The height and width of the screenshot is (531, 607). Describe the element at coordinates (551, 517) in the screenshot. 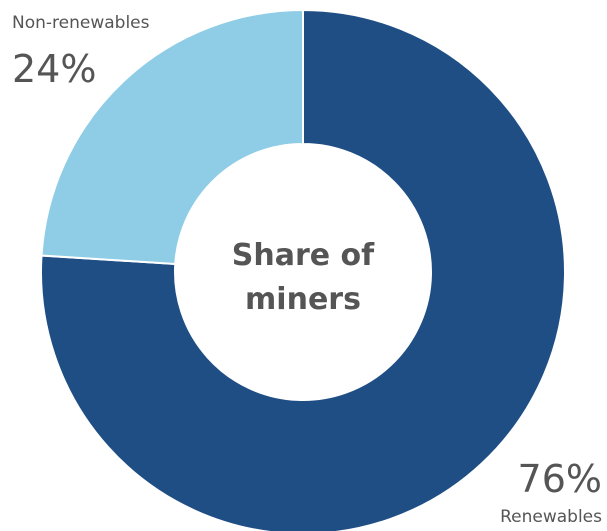

I see `slice-label-renewables: Renewables` at that location.